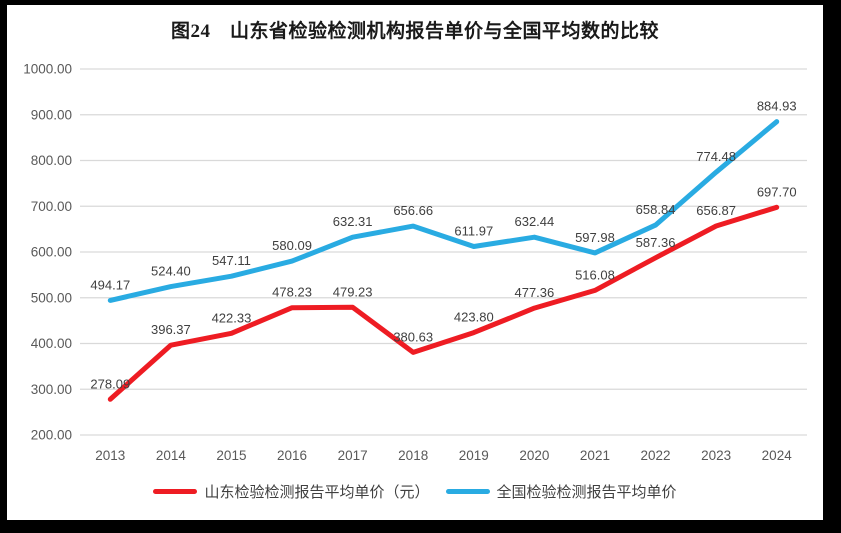 The height and width of the screenshot is (533, 841). Describe the element at coordinates (534, 292) in the screenshot. I see `data-label-series-0: 477.36` at that location.